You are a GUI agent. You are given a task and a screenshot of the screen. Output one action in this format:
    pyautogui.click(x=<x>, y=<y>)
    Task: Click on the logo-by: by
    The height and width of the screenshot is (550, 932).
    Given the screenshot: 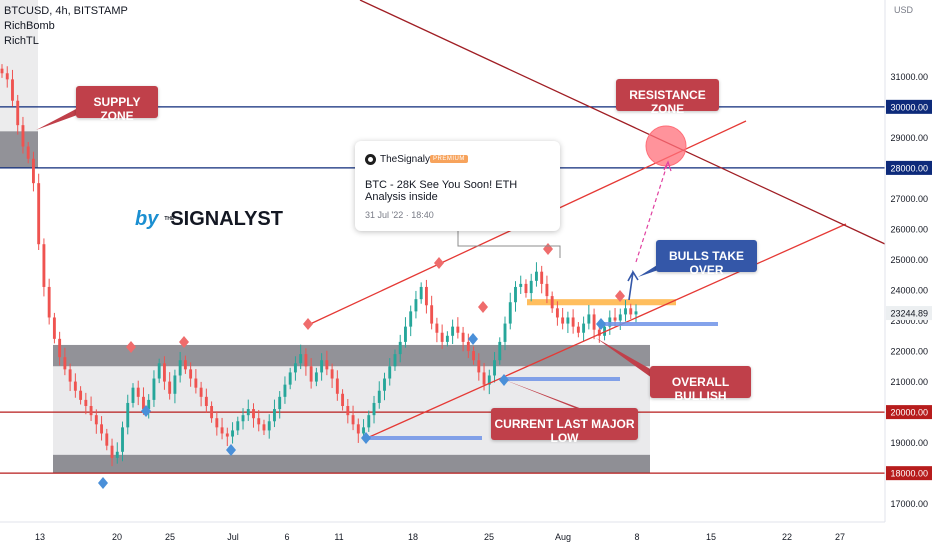 What is the action you would take?
    pyautogui.click(x=147, y=219)
    